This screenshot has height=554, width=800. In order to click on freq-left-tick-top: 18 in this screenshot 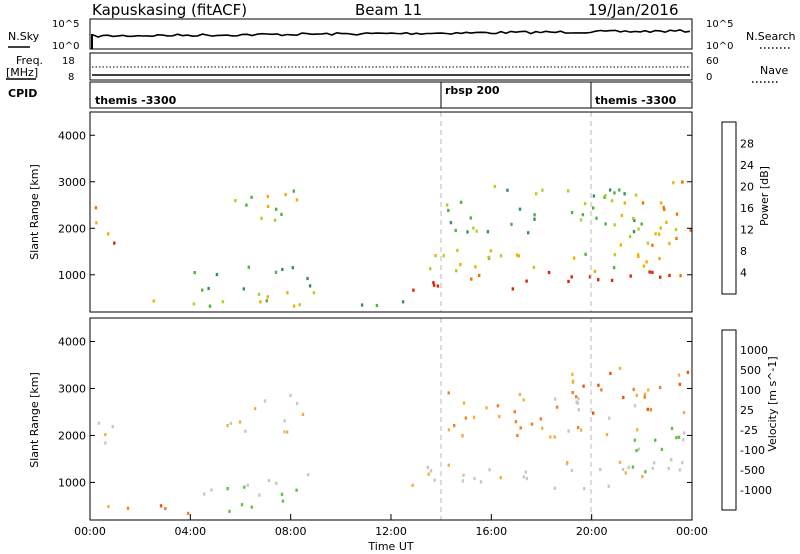, I will do `click(68, 61)`.